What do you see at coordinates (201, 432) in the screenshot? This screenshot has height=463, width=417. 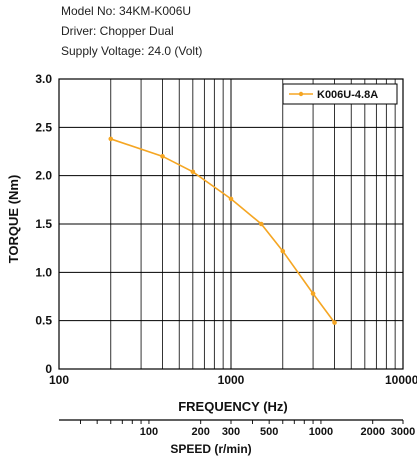 I see `secondary-tick-label: 200` at bounding box center [201, 432].